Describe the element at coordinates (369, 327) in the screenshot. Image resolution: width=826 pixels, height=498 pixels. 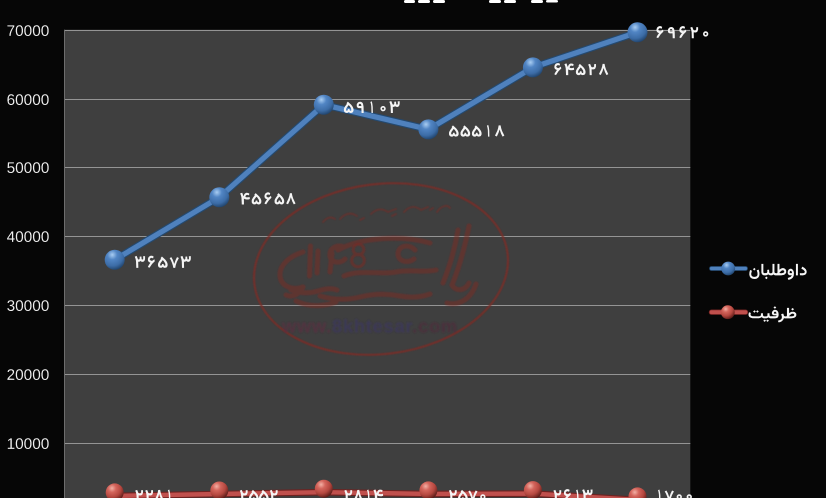
I see `svg-text: www.8khtesar.com` at that location.